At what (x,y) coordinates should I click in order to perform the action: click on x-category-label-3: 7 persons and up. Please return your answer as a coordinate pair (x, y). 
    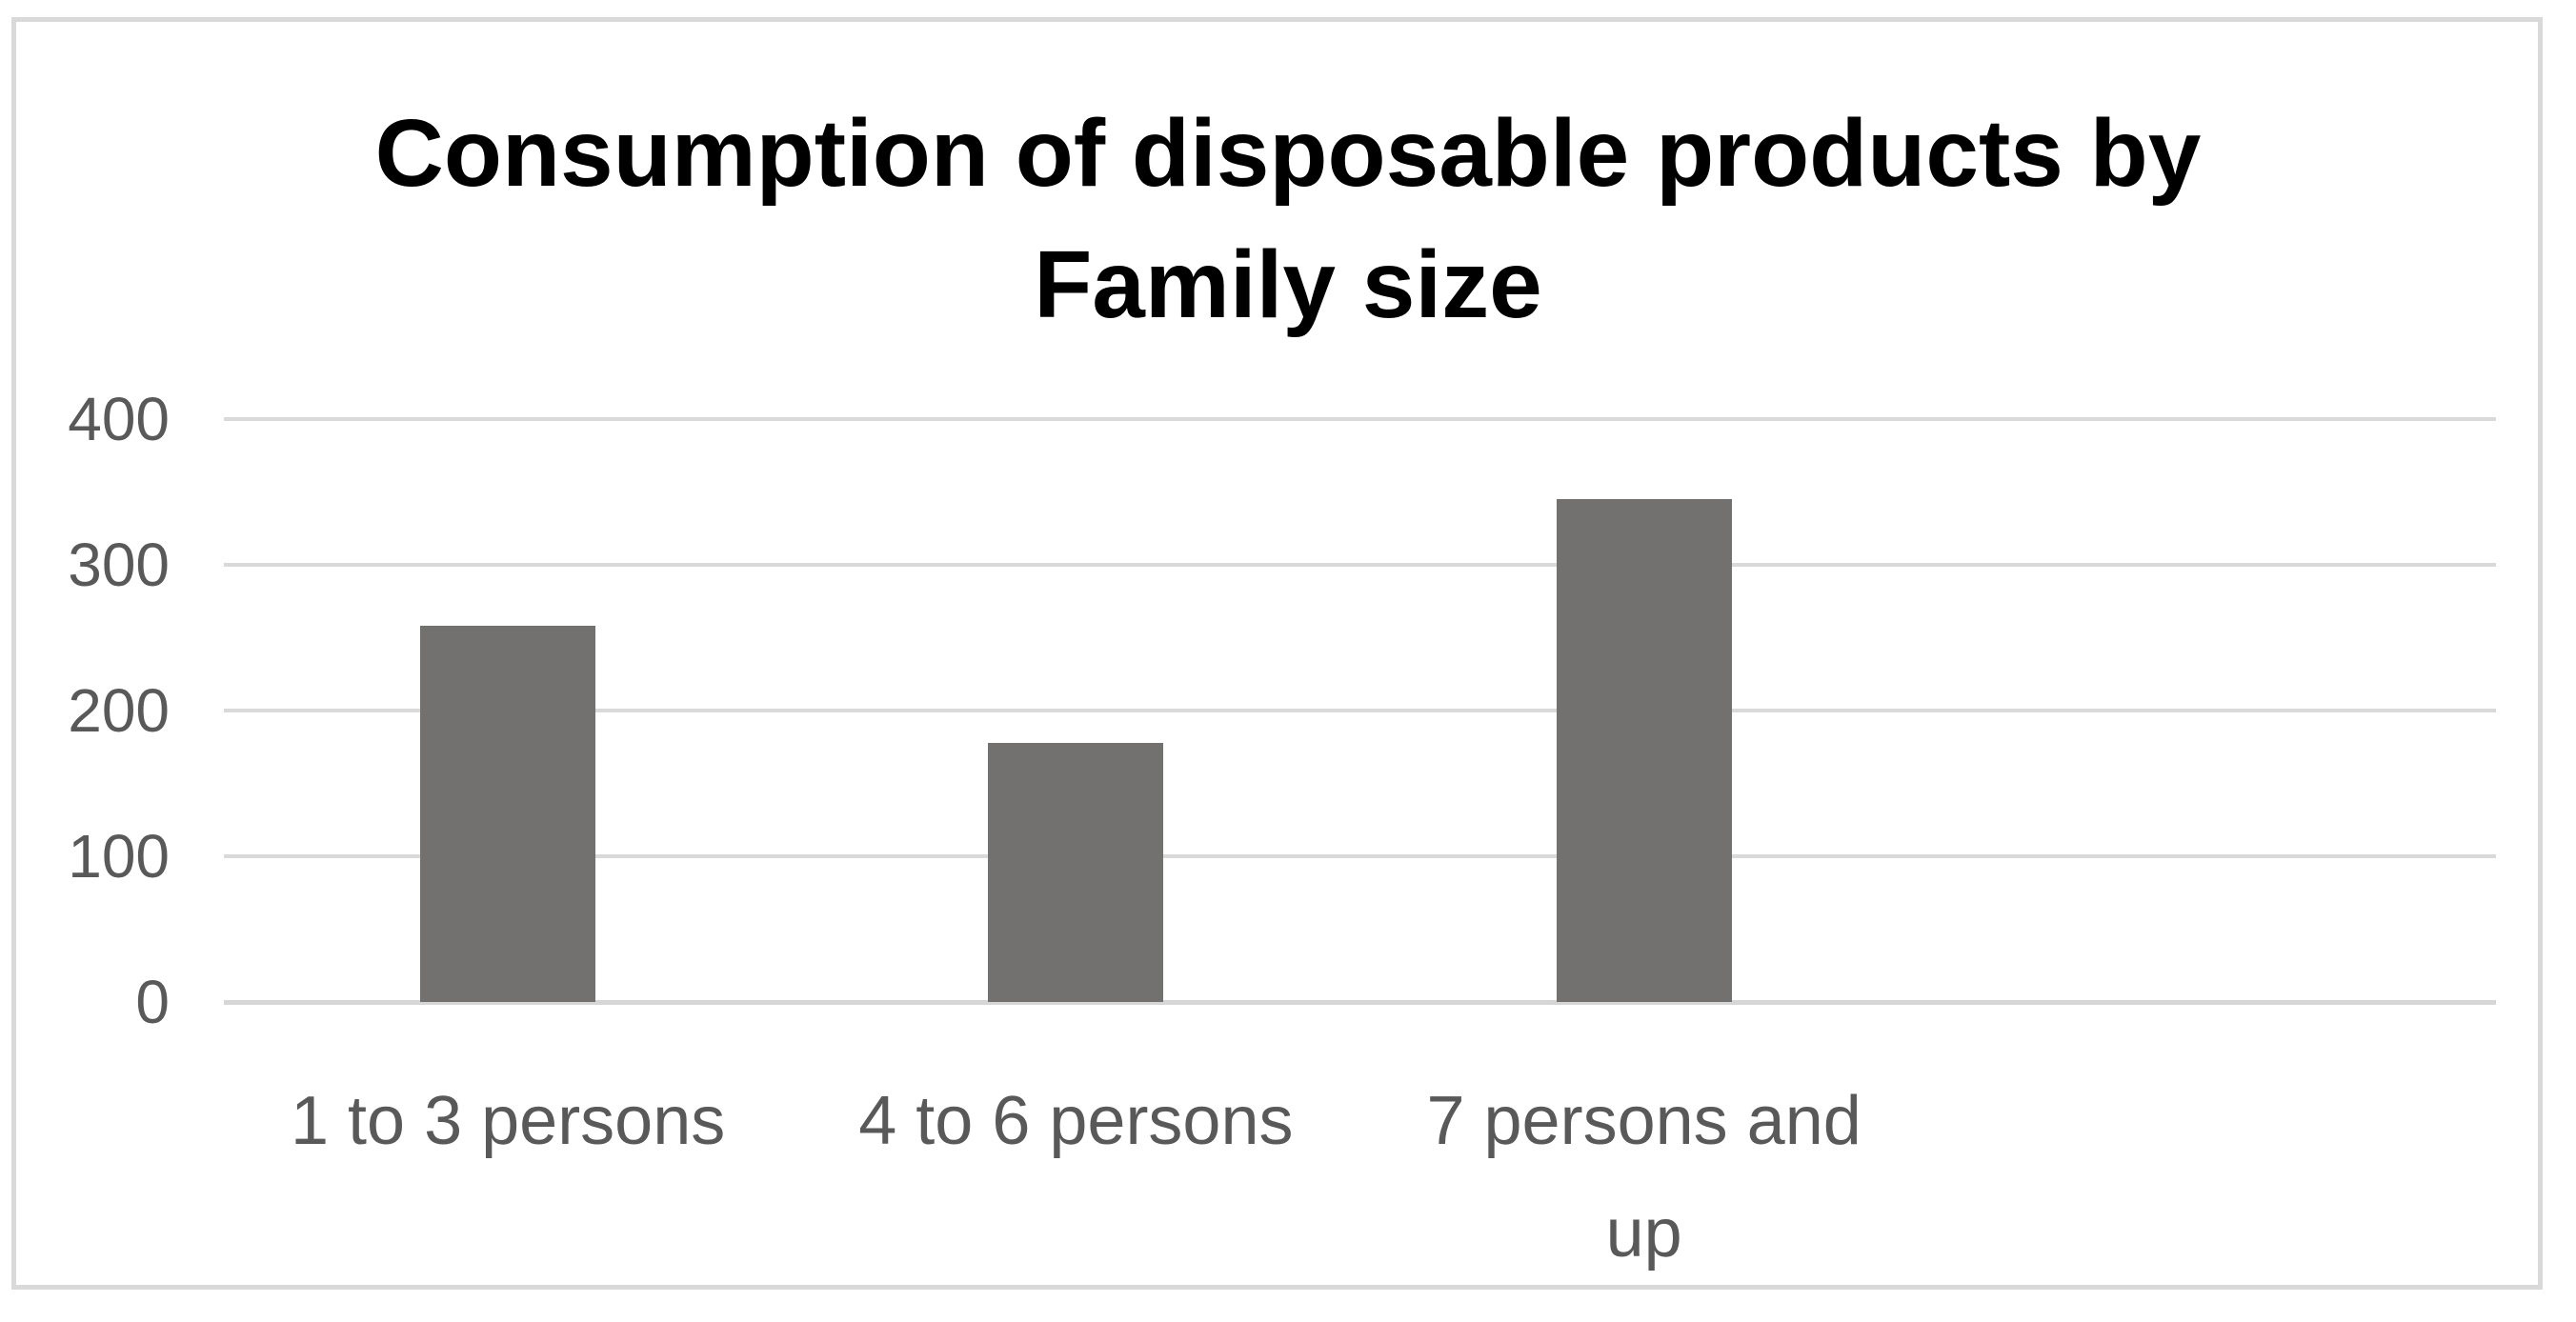
    Looking at the image, I should click on (1644, 1177).